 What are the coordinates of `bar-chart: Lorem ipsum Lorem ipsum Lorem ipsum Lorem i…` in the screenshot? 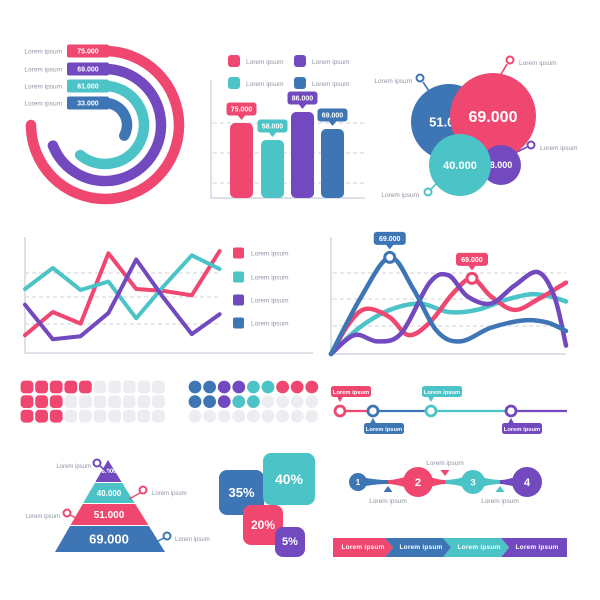 It's located at (287, 120).